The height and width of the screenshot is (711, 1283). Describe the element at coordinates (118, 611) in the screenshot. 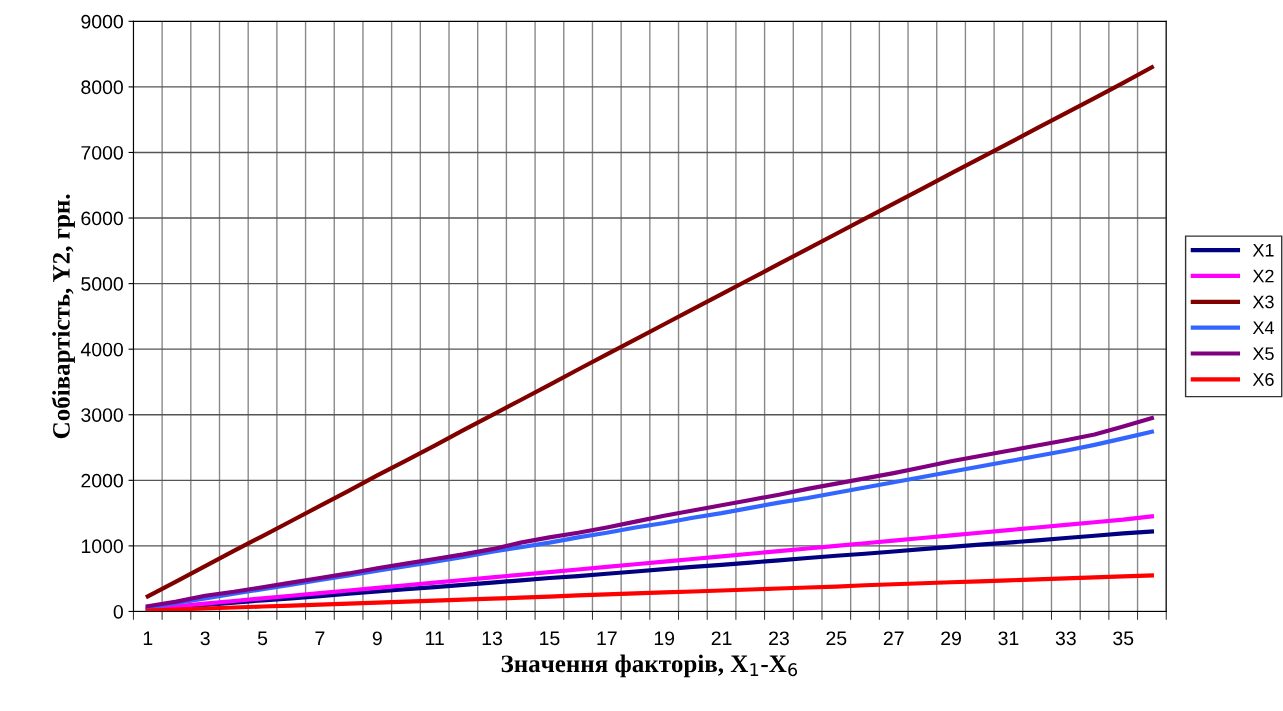

I see `y-tick-label: 0` at that location.